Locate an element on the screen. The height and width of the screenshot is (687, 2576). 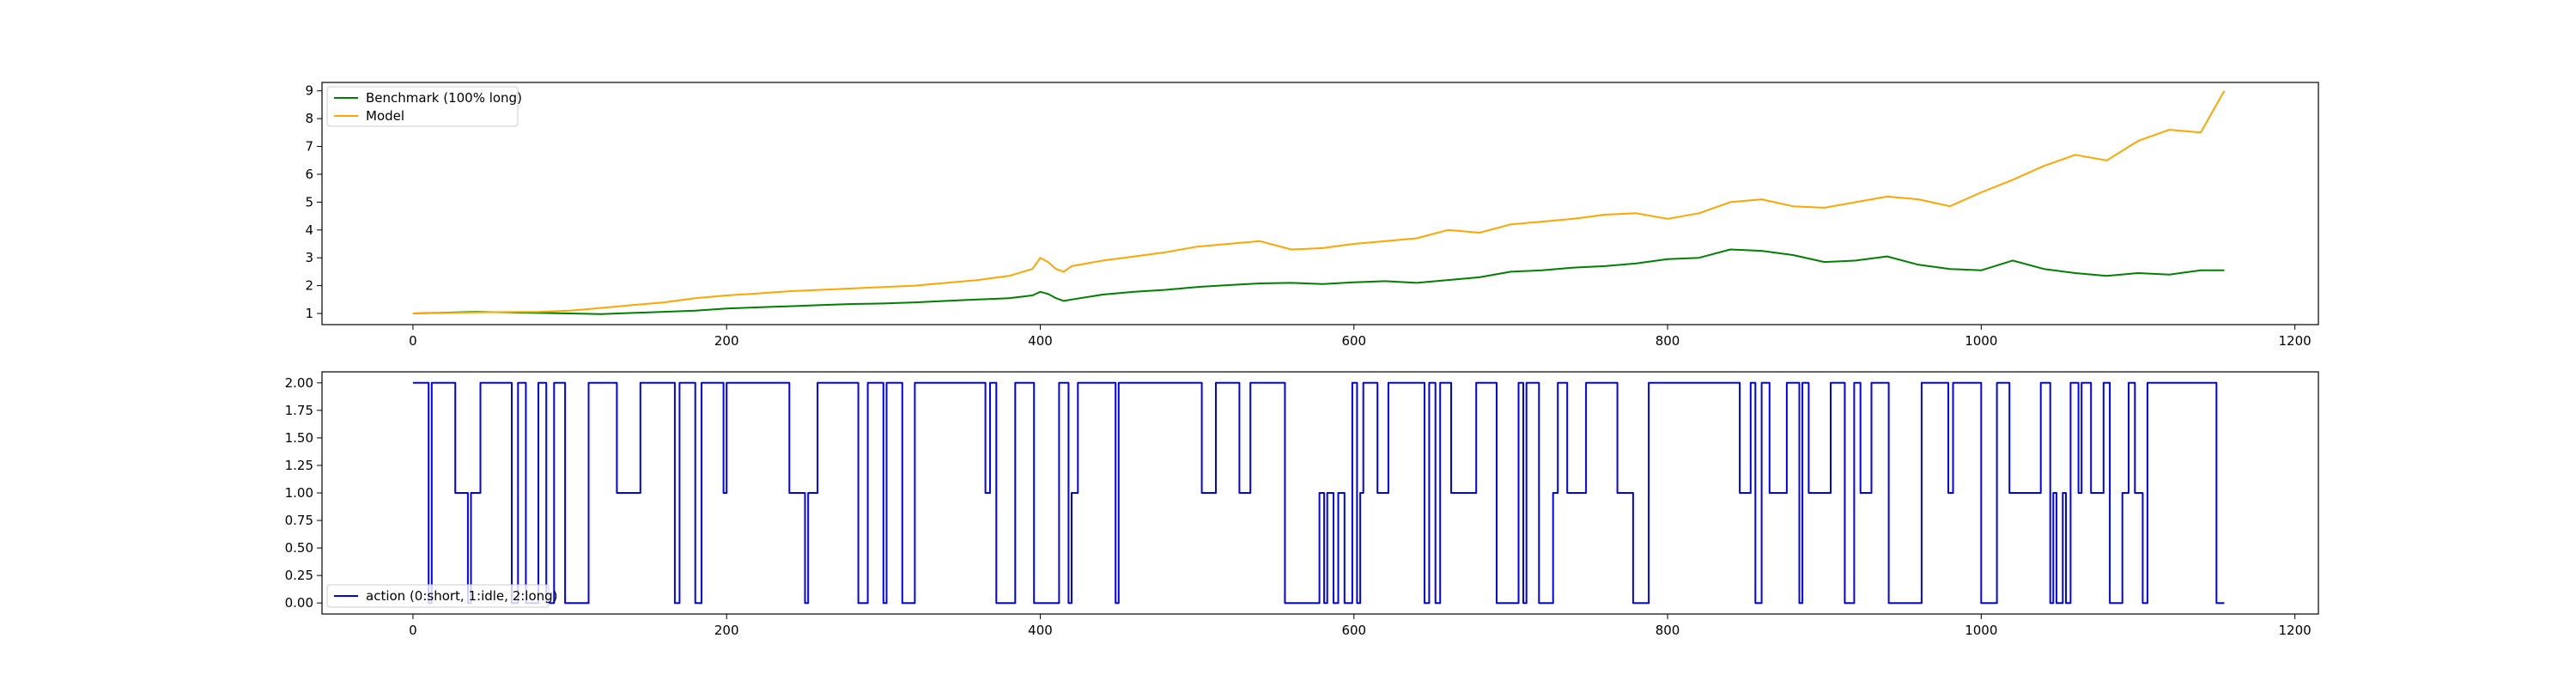
action-x-tick-label: 200 is located at coordinates (726, 630).